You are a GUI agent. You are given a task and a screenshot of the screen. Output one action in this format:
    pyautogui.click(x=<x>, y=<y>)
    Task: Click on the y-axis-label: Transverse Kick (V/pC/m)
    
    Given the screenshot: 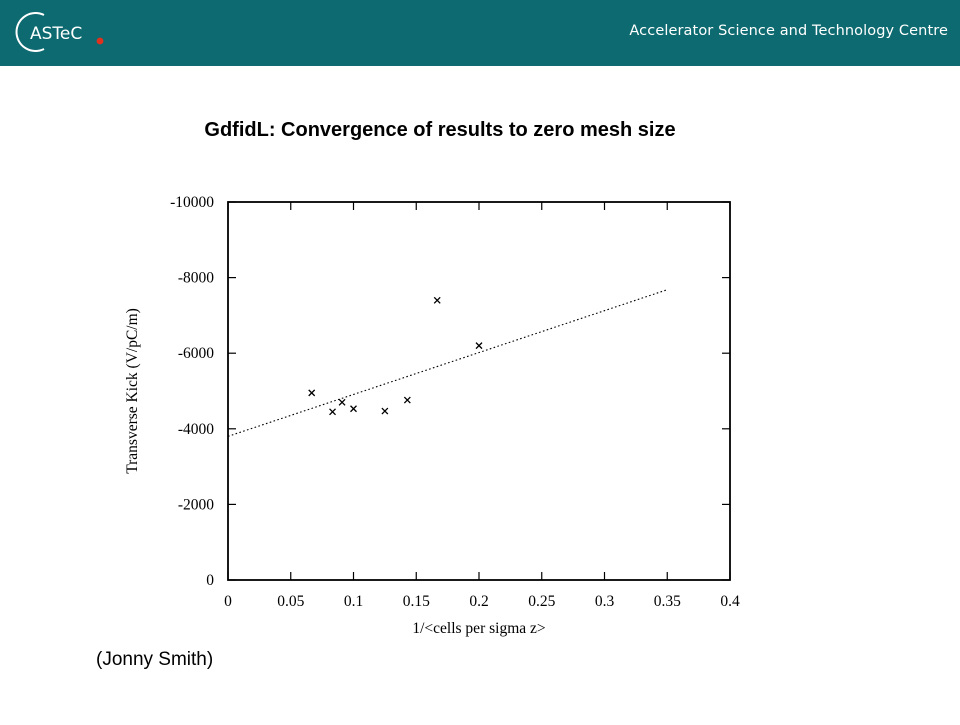 What is the action you would take?
    pyautogui.click(x=132, y=391)
    